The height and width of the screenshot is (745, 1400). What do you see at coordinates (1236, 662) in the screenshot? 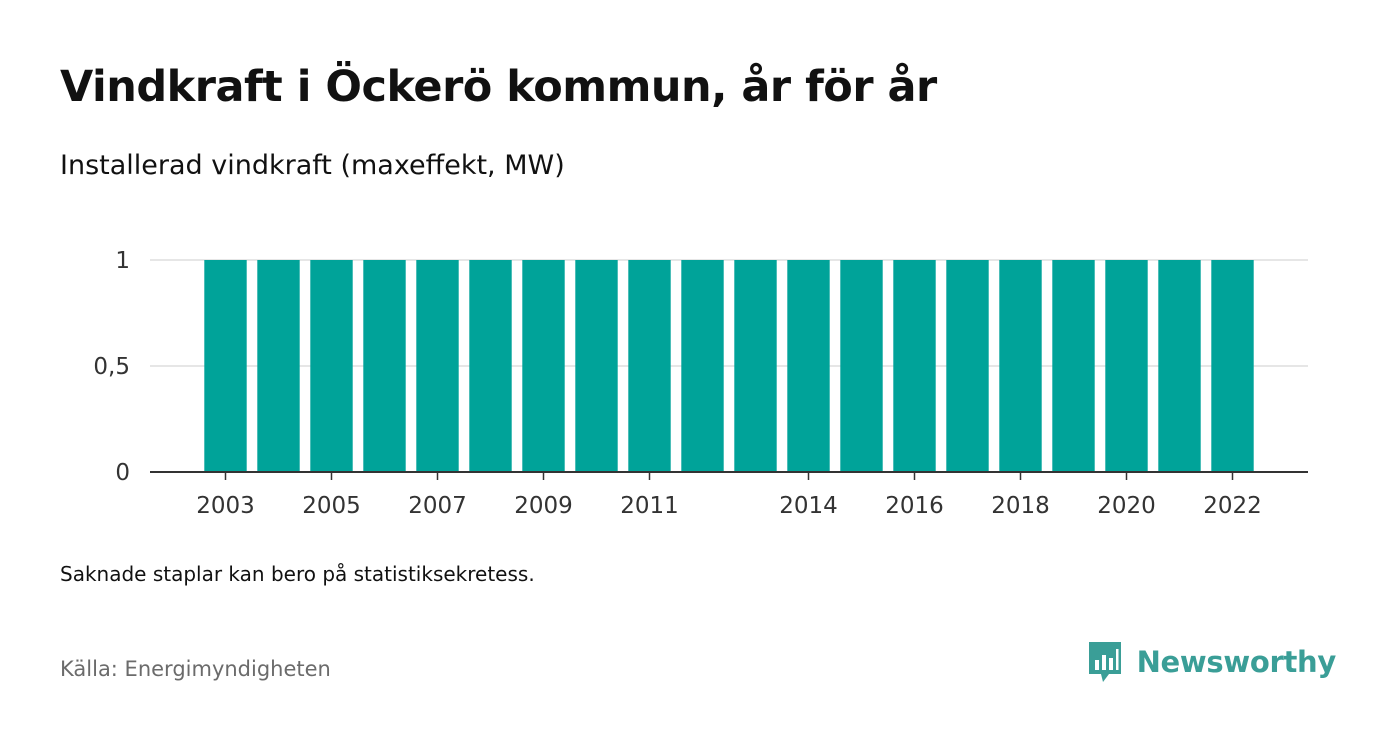
I see `brand-name: Newsworthy` at bounding box center [1236, 662].